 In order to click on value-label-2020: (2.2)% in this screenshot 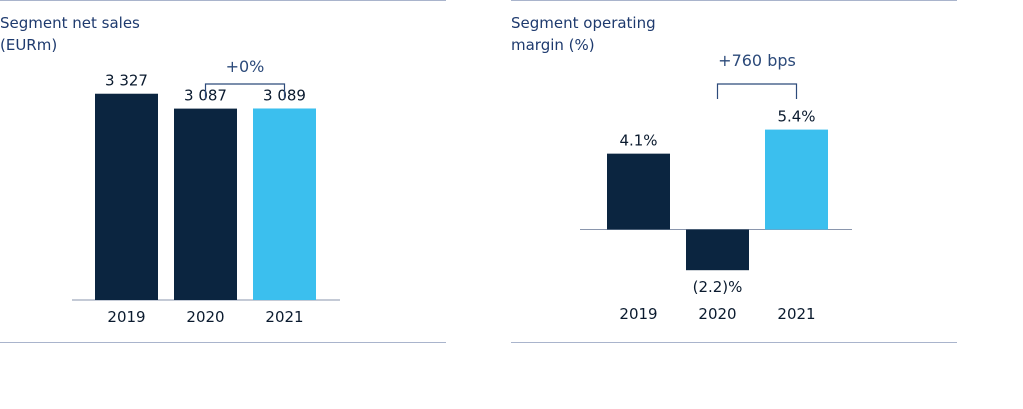, I will do `click(718, 287)`.